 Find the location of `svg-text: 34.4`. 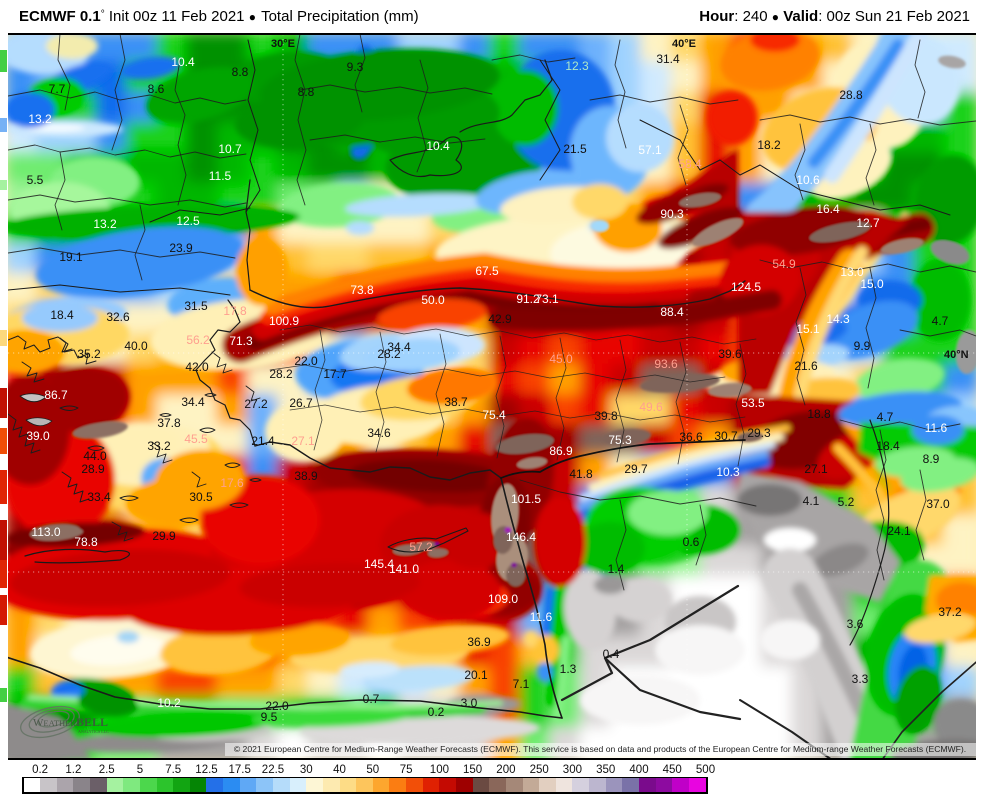

svg-text: 34.4 is located at coordinates (399, 347).